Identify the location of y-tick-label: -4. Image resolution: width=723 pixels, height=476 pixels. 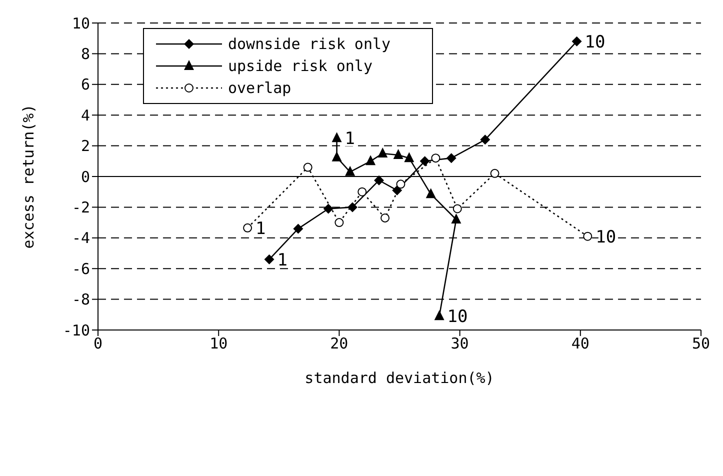
(81, 238).